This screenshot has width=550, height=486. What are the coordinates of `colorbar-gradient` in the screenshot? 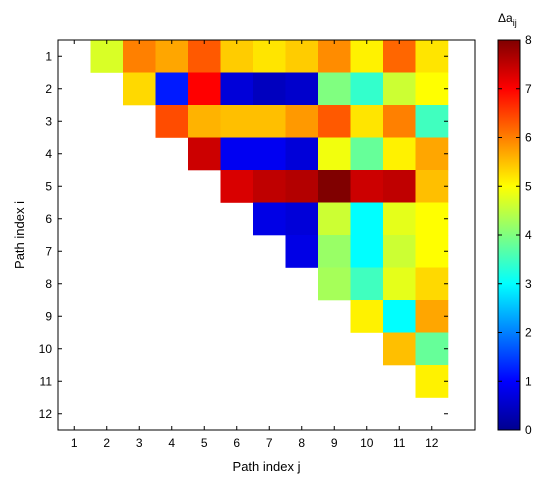 It's located at (509, 235).